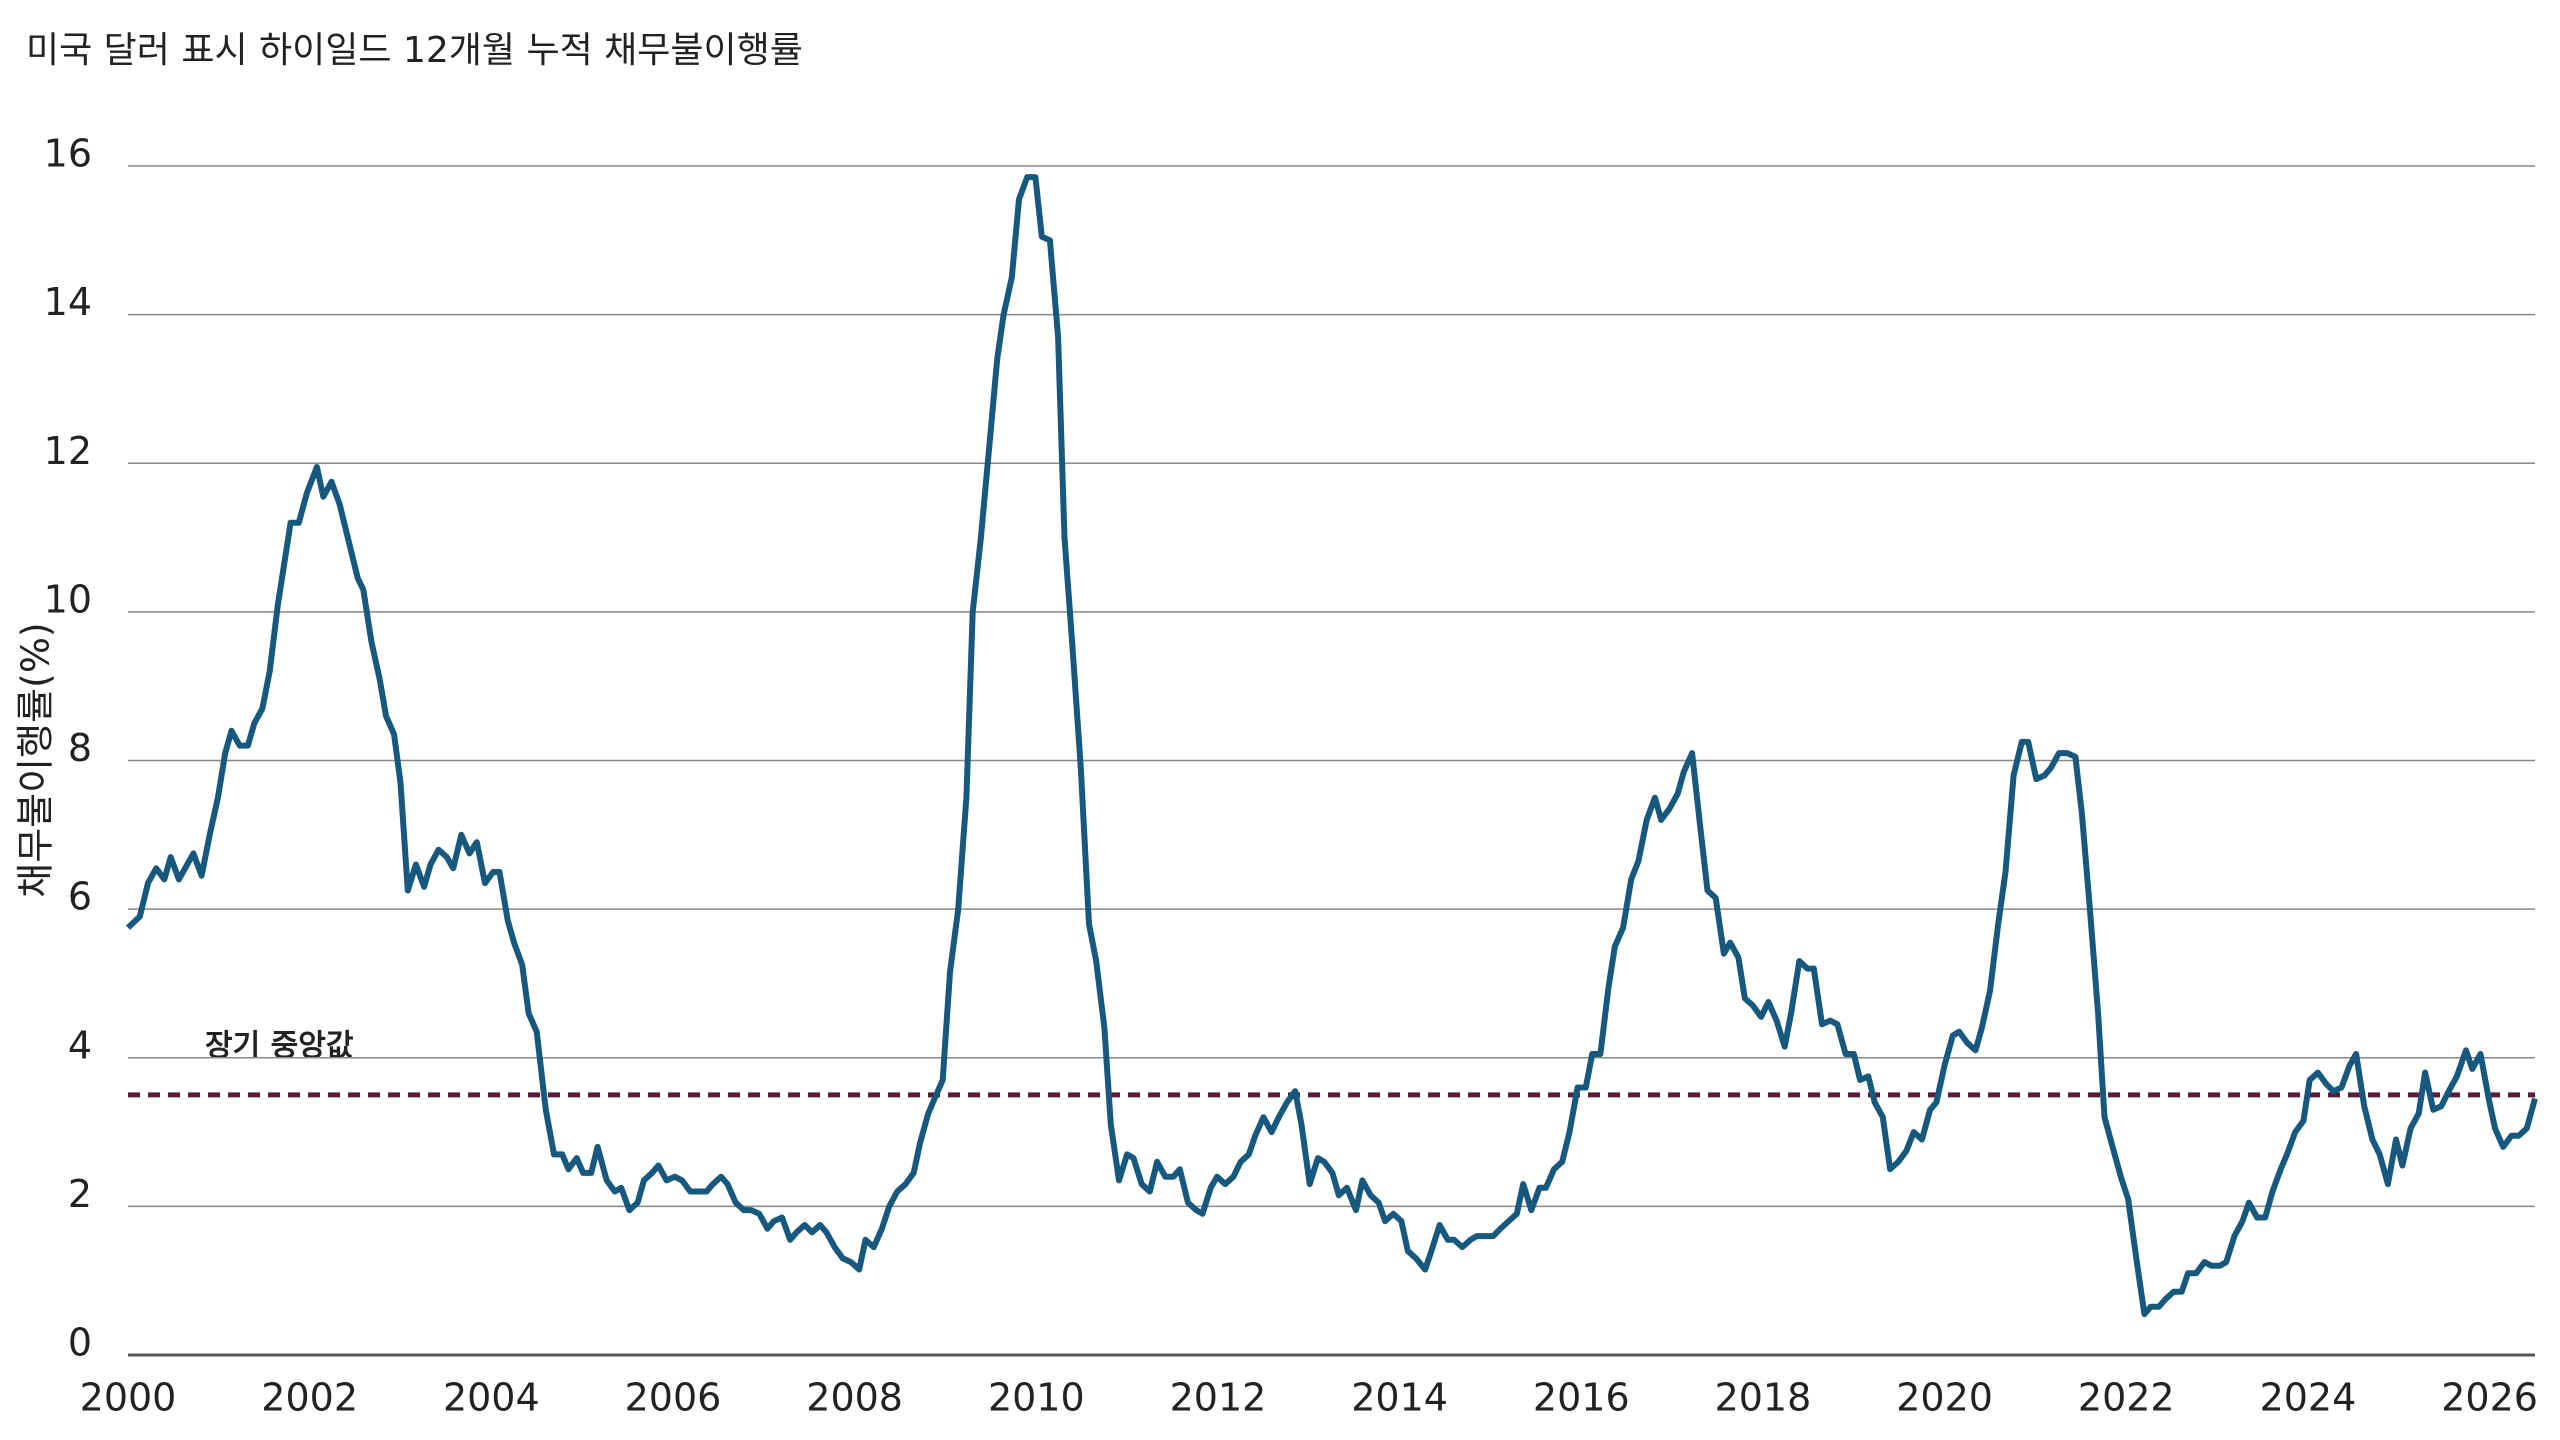  I want to click on x-tick-label: 2020, so click(1944, 1398).